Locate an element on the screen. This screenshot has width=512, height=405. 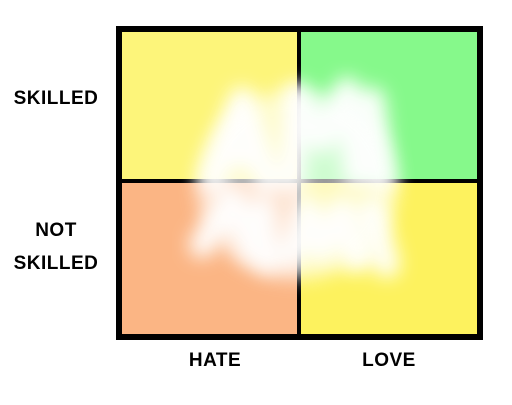
y-axis-label-skilled: SKILLED is located at coordinates (56, 98).